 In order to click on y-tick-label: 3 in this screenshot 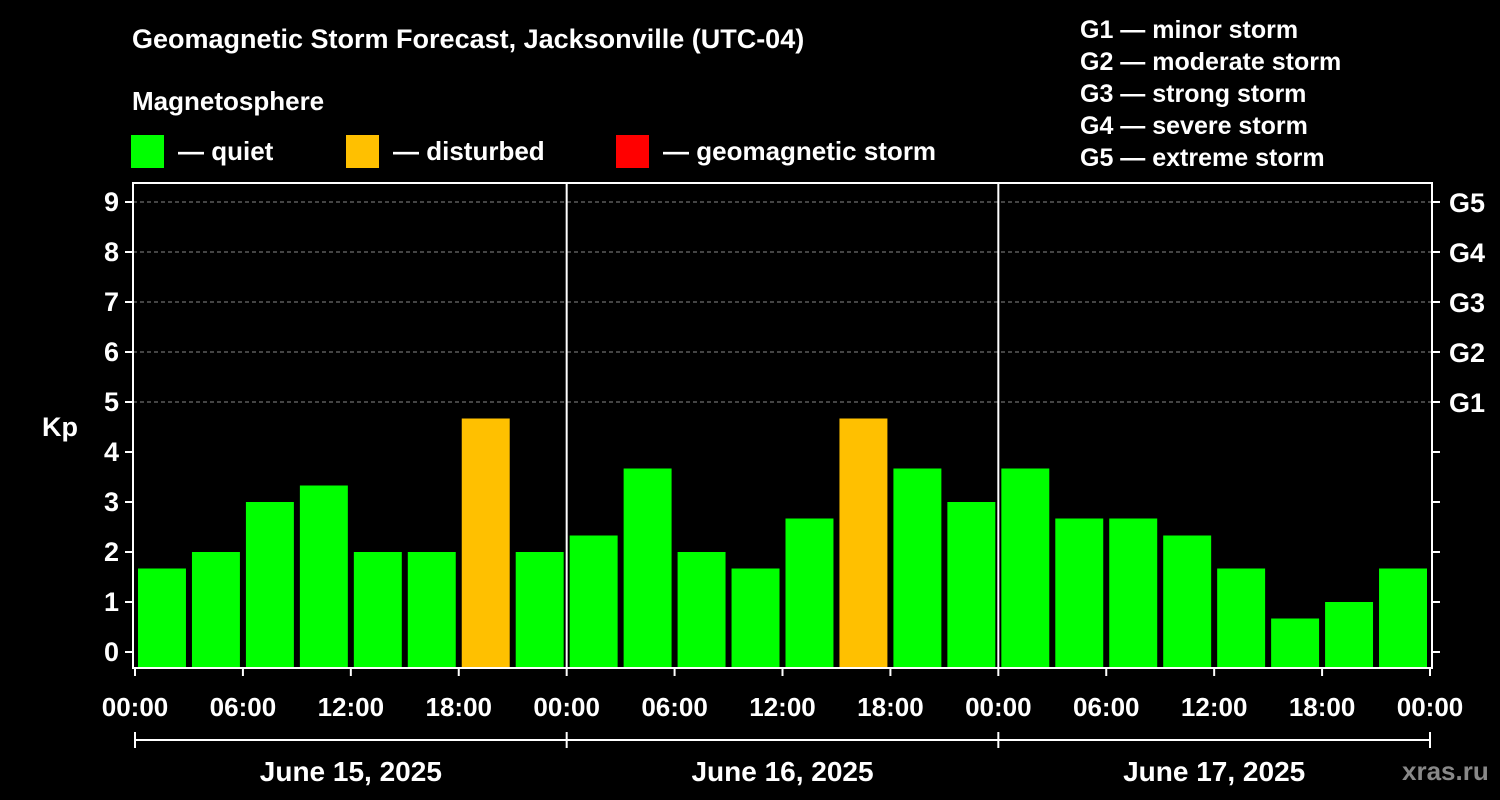, I will do `click(111, 502)`.